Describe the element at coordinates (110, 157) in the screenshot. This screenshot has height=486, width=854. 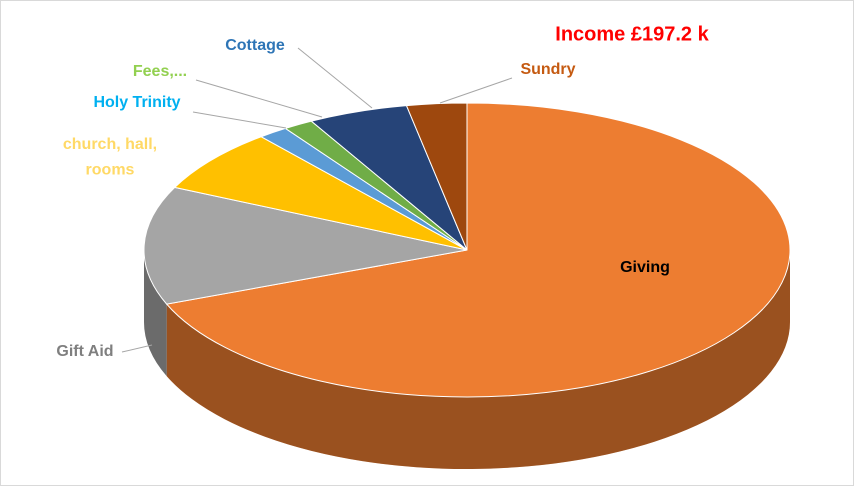
I see `slice-label: church, hall, rooms` at that location.